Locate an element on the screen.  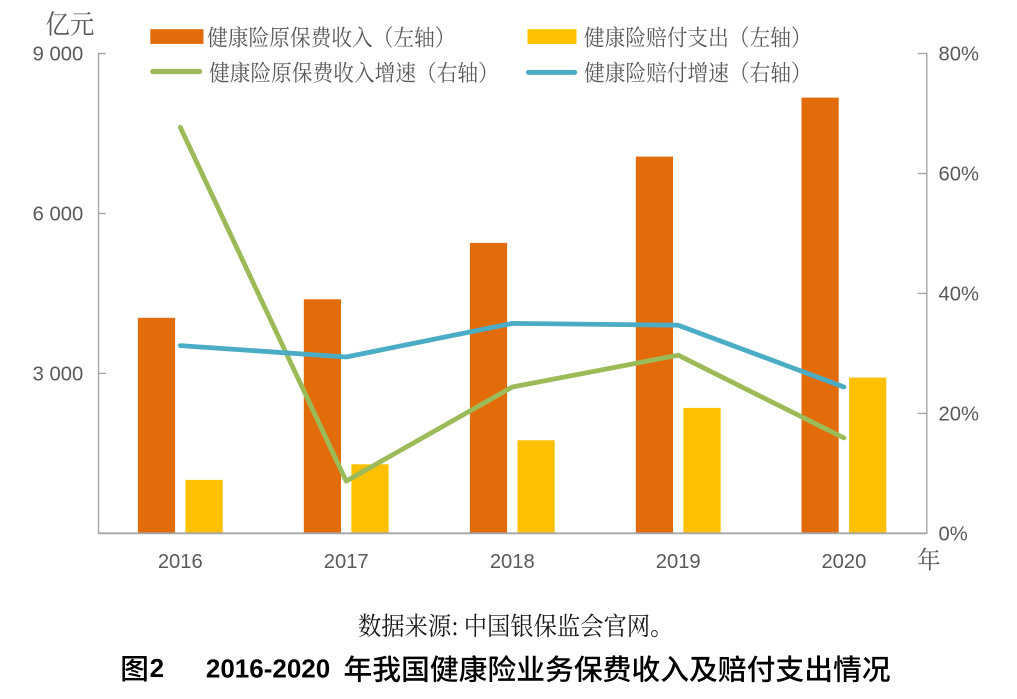
svg-text: 80% is located at coordinates (959, 55).